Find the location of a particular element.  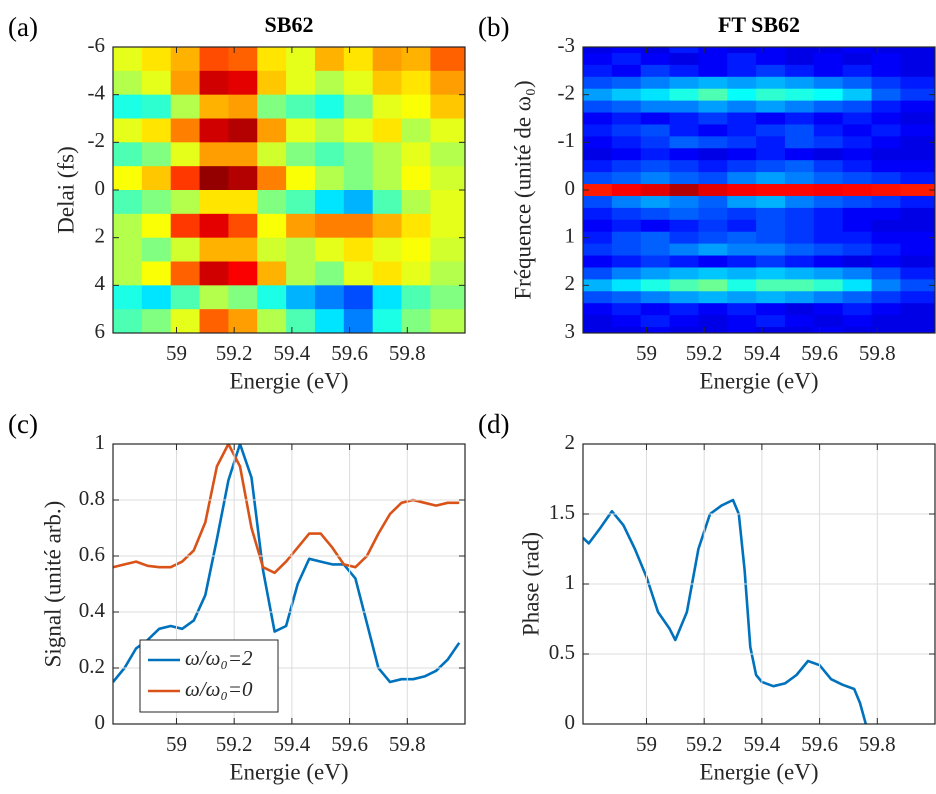

y-tick-label: 0.2 is located at coordinates (92, 666).